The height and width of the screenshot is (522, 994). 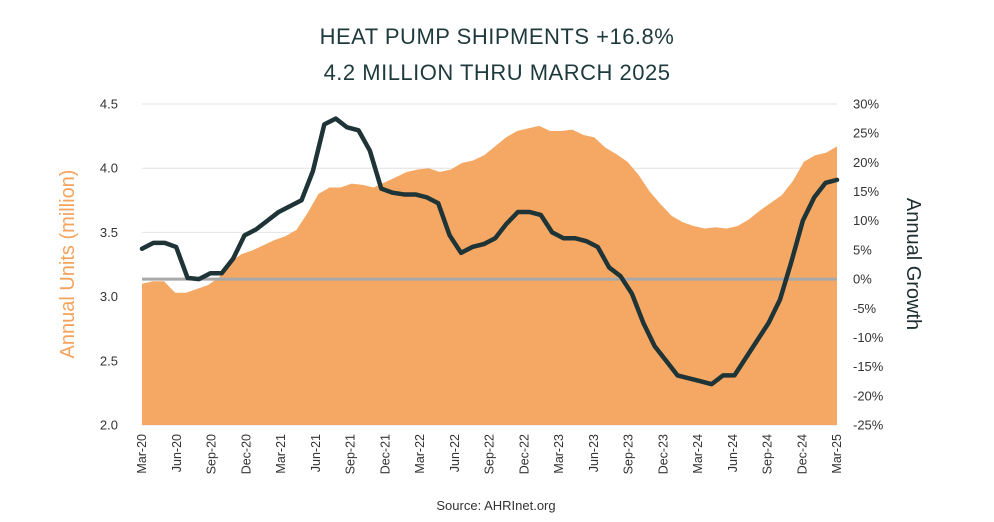 I want to click on left-axis-ticks: 2.0 2.5 3.0 3.5 4.0 4.5, so click(x=109, y=265).